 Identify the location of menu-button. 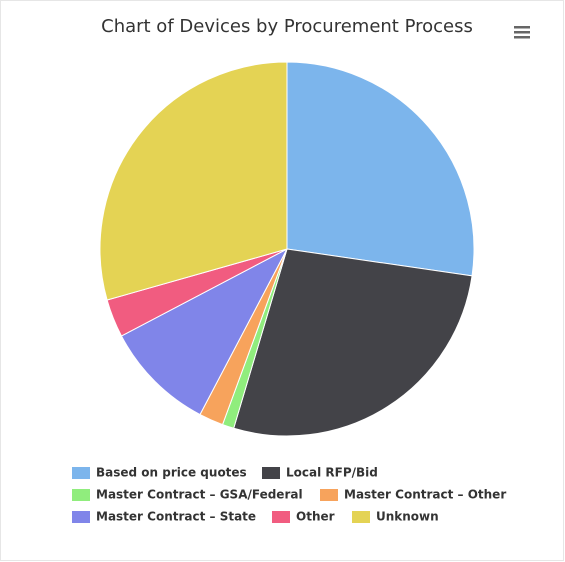
(522, 30).